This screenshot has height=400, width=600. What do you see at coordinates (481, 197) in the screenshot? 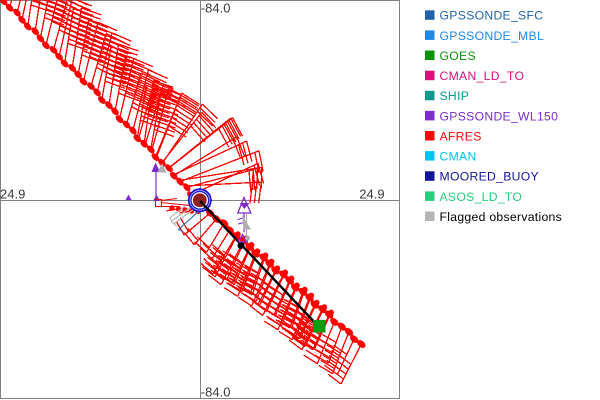
I see `svg-text: ASOS_LD_TO` at bounding box center [481, 197].